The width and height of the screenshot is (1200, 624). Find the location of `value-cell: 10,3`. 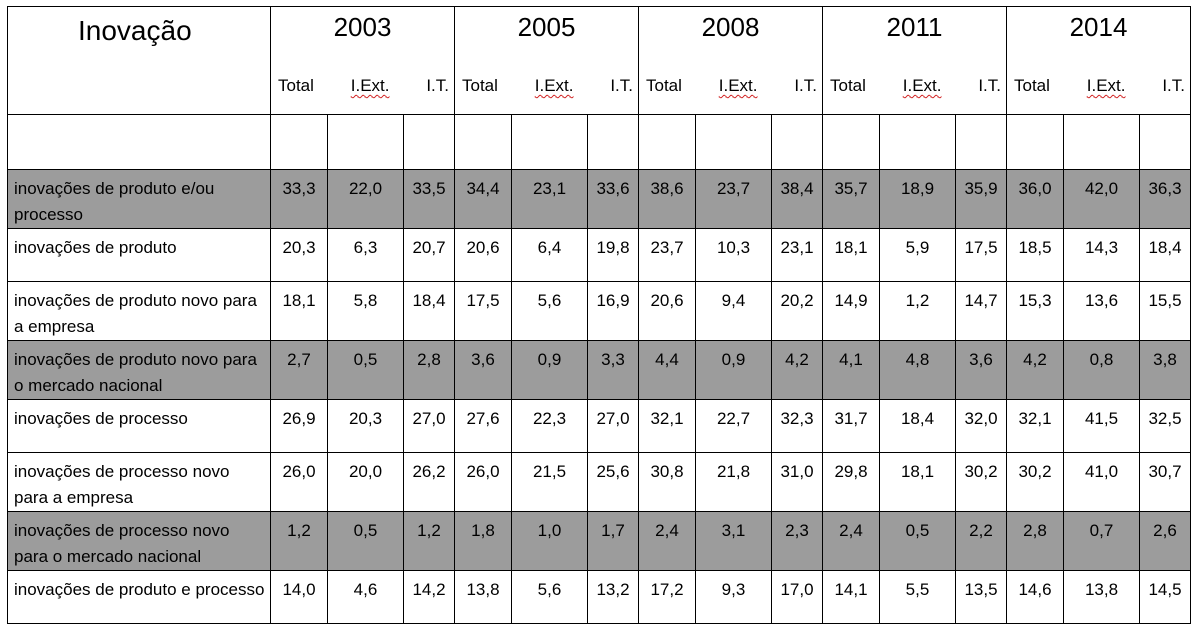

value-cell: 10,3 is located at coordinates (733, 255).